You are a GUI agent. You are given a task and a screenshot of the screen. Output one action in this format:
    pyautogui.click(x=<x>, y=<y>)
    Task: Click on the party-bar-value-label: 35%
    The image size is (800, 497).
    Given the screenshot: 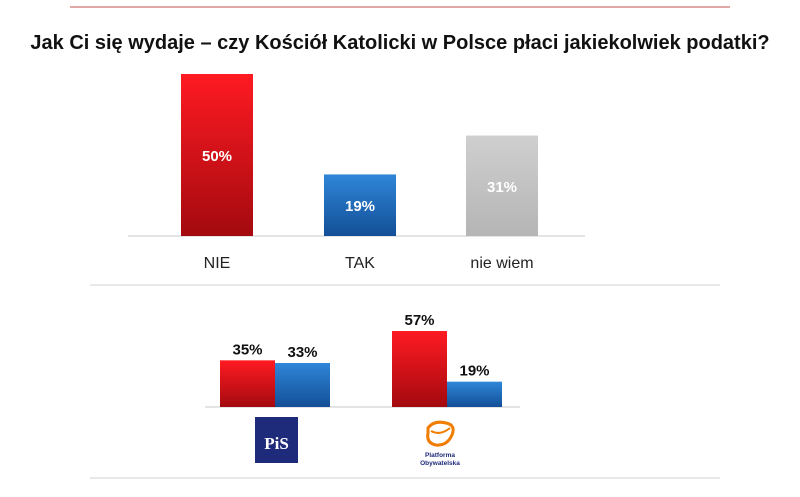 What is the action you would take?
    pyautogui.click(x=247, y=349)
    